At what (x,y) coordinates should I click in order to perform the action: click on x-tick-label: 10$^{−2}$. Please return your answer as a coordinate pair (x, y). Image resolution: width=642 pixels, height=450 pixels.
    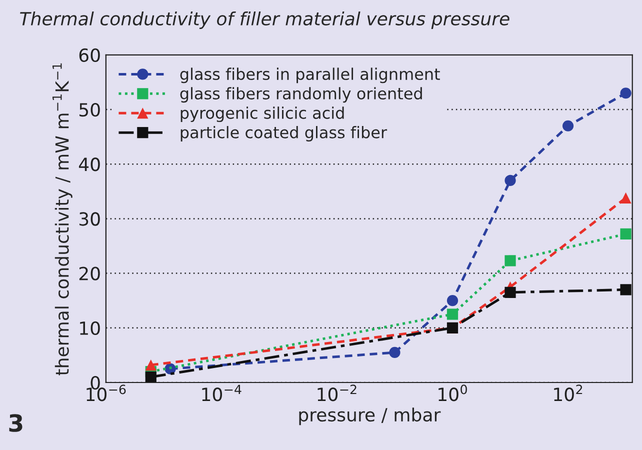
    Looking at the image, I should click on (337, 393).